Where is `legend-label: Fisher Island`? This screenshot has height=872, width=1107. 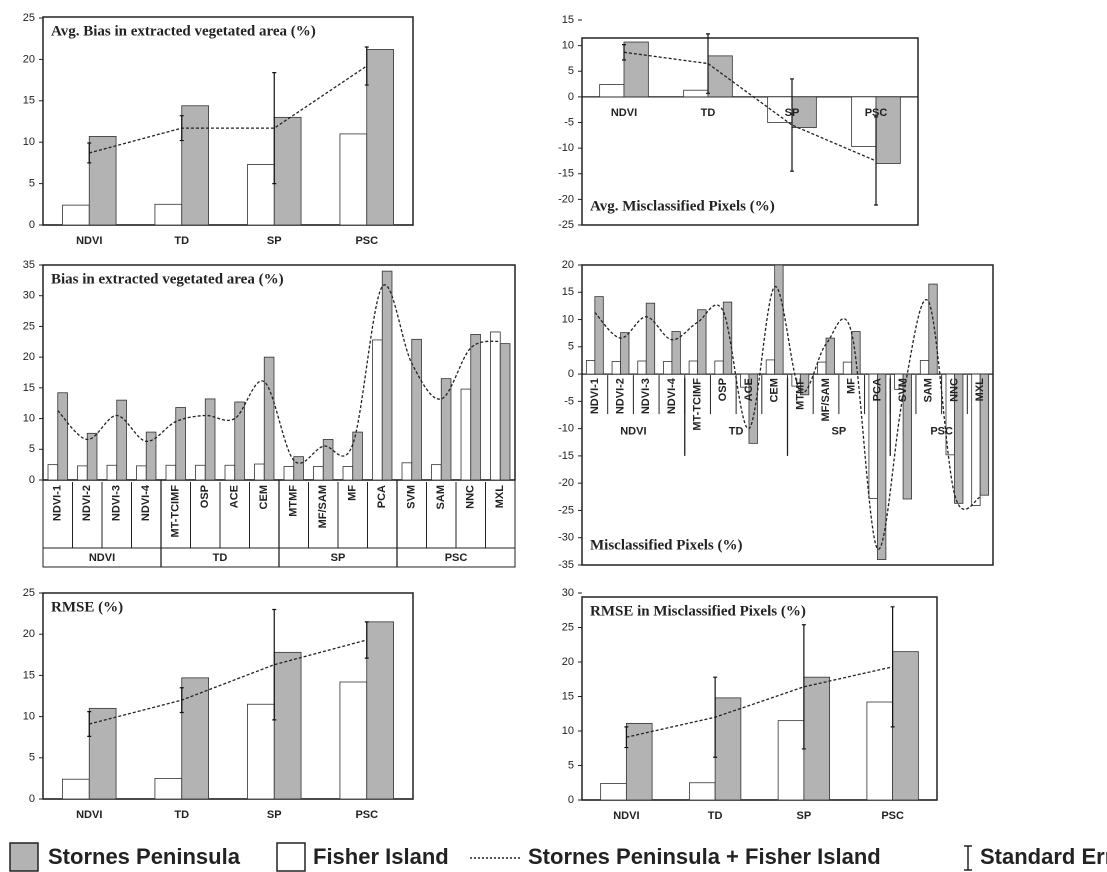
legend-label: Fisher Island is located at coordinates (381, 856).